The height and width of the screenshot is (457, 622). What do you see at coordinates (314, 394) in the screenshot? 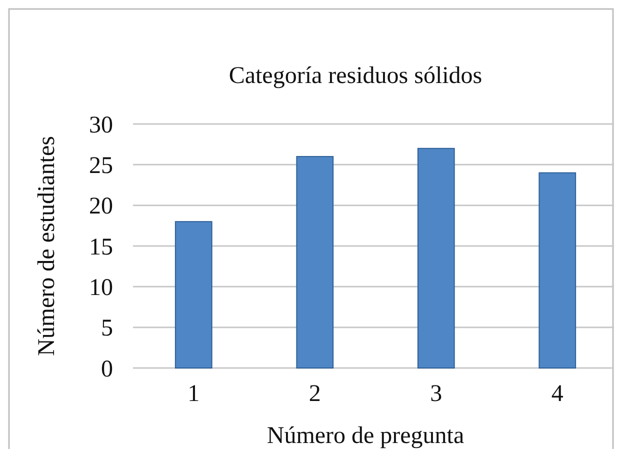
I see `x-tick-label: 2` at bounding box center [314, 394].